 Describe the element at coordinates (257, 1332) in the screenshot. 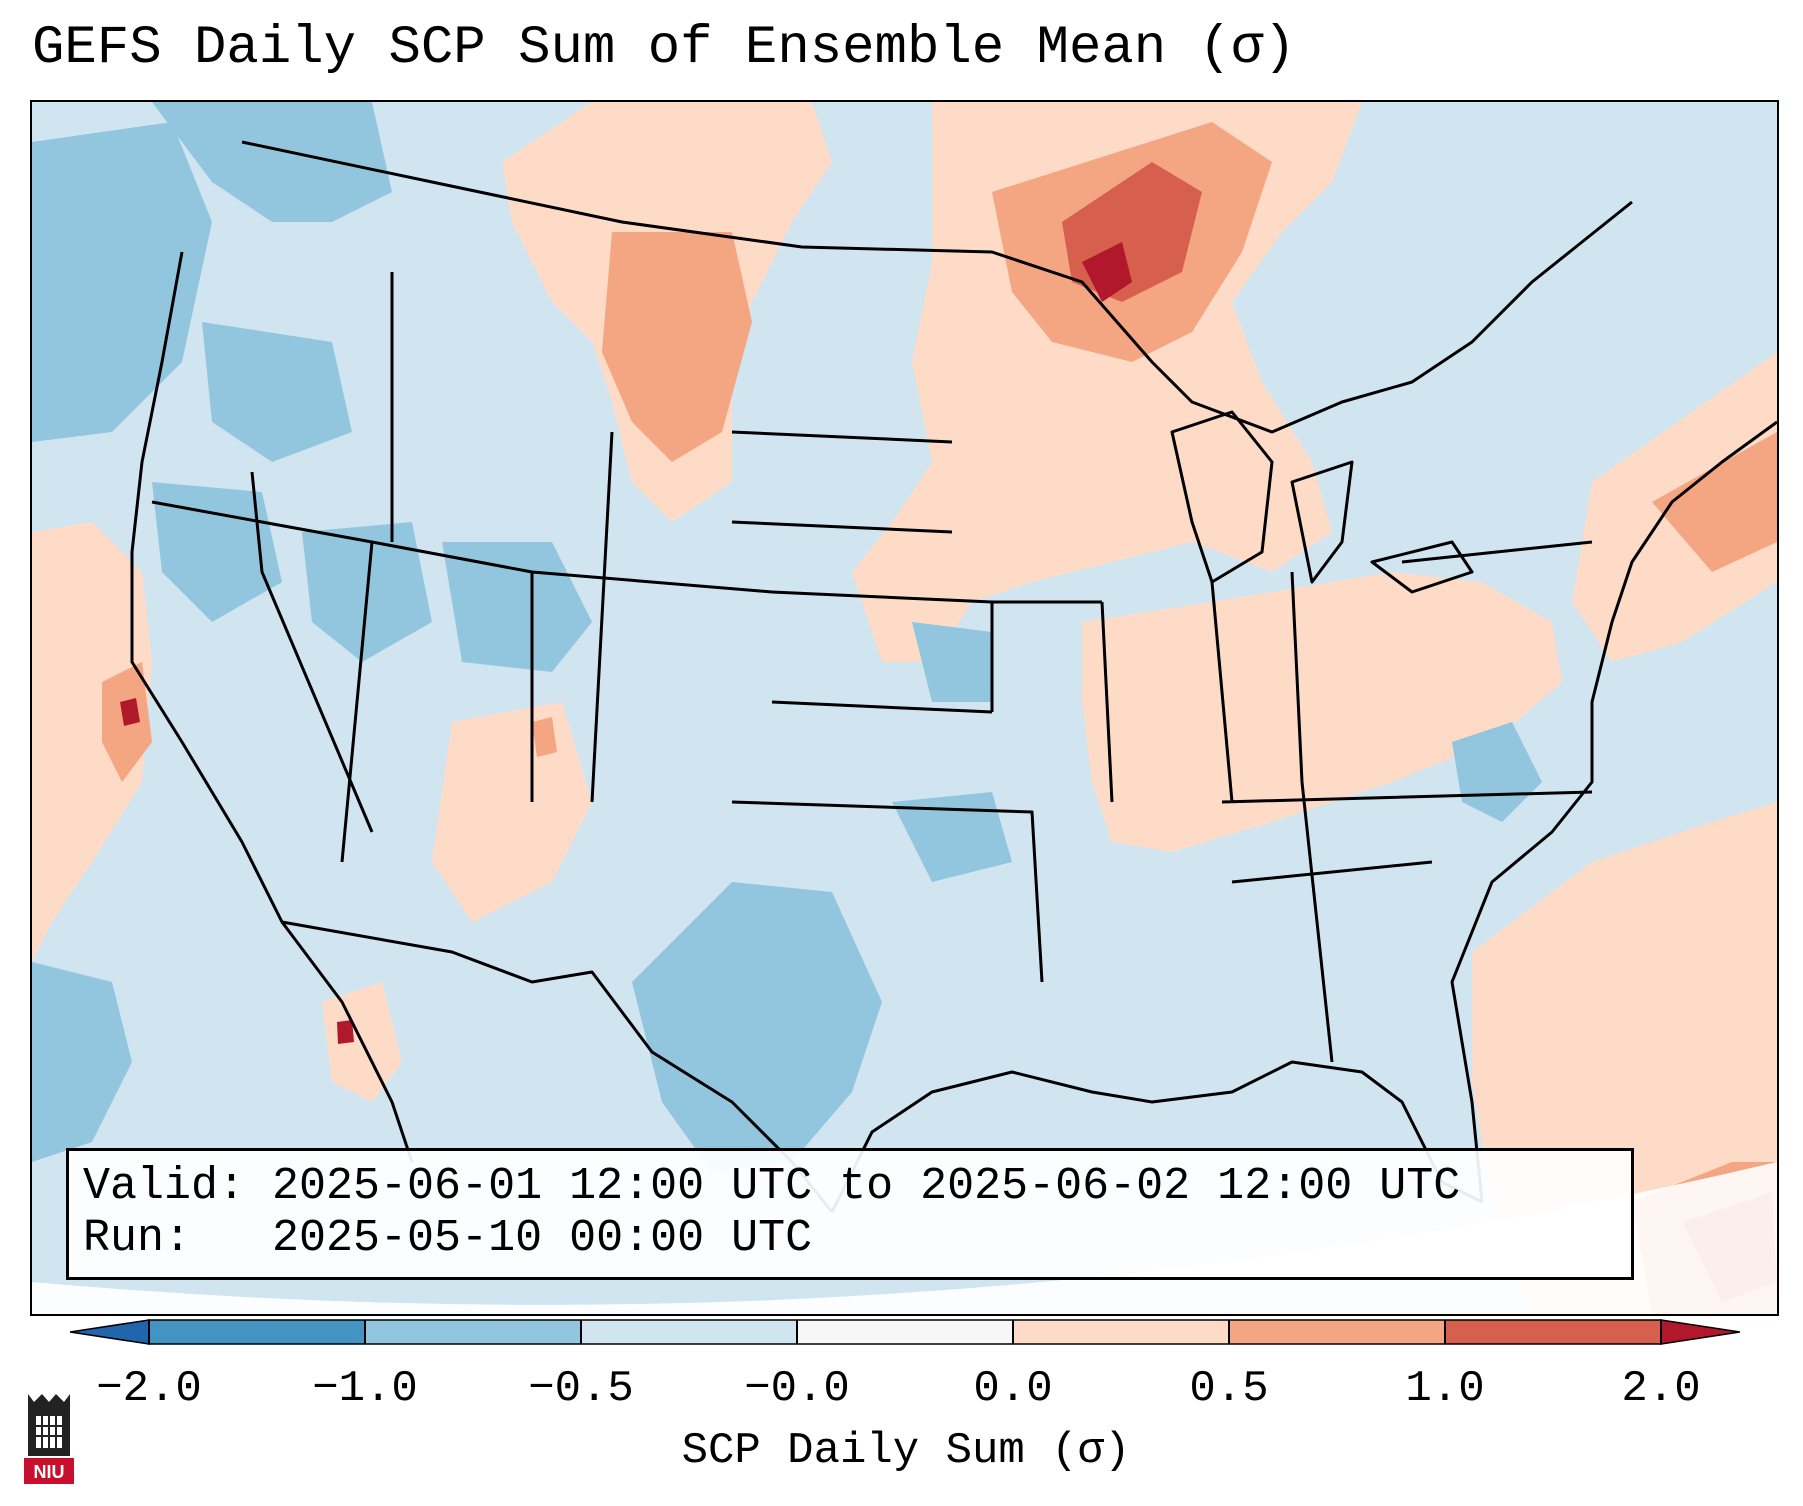

I see `colorbar-segment-neg2-neg1` at that location.